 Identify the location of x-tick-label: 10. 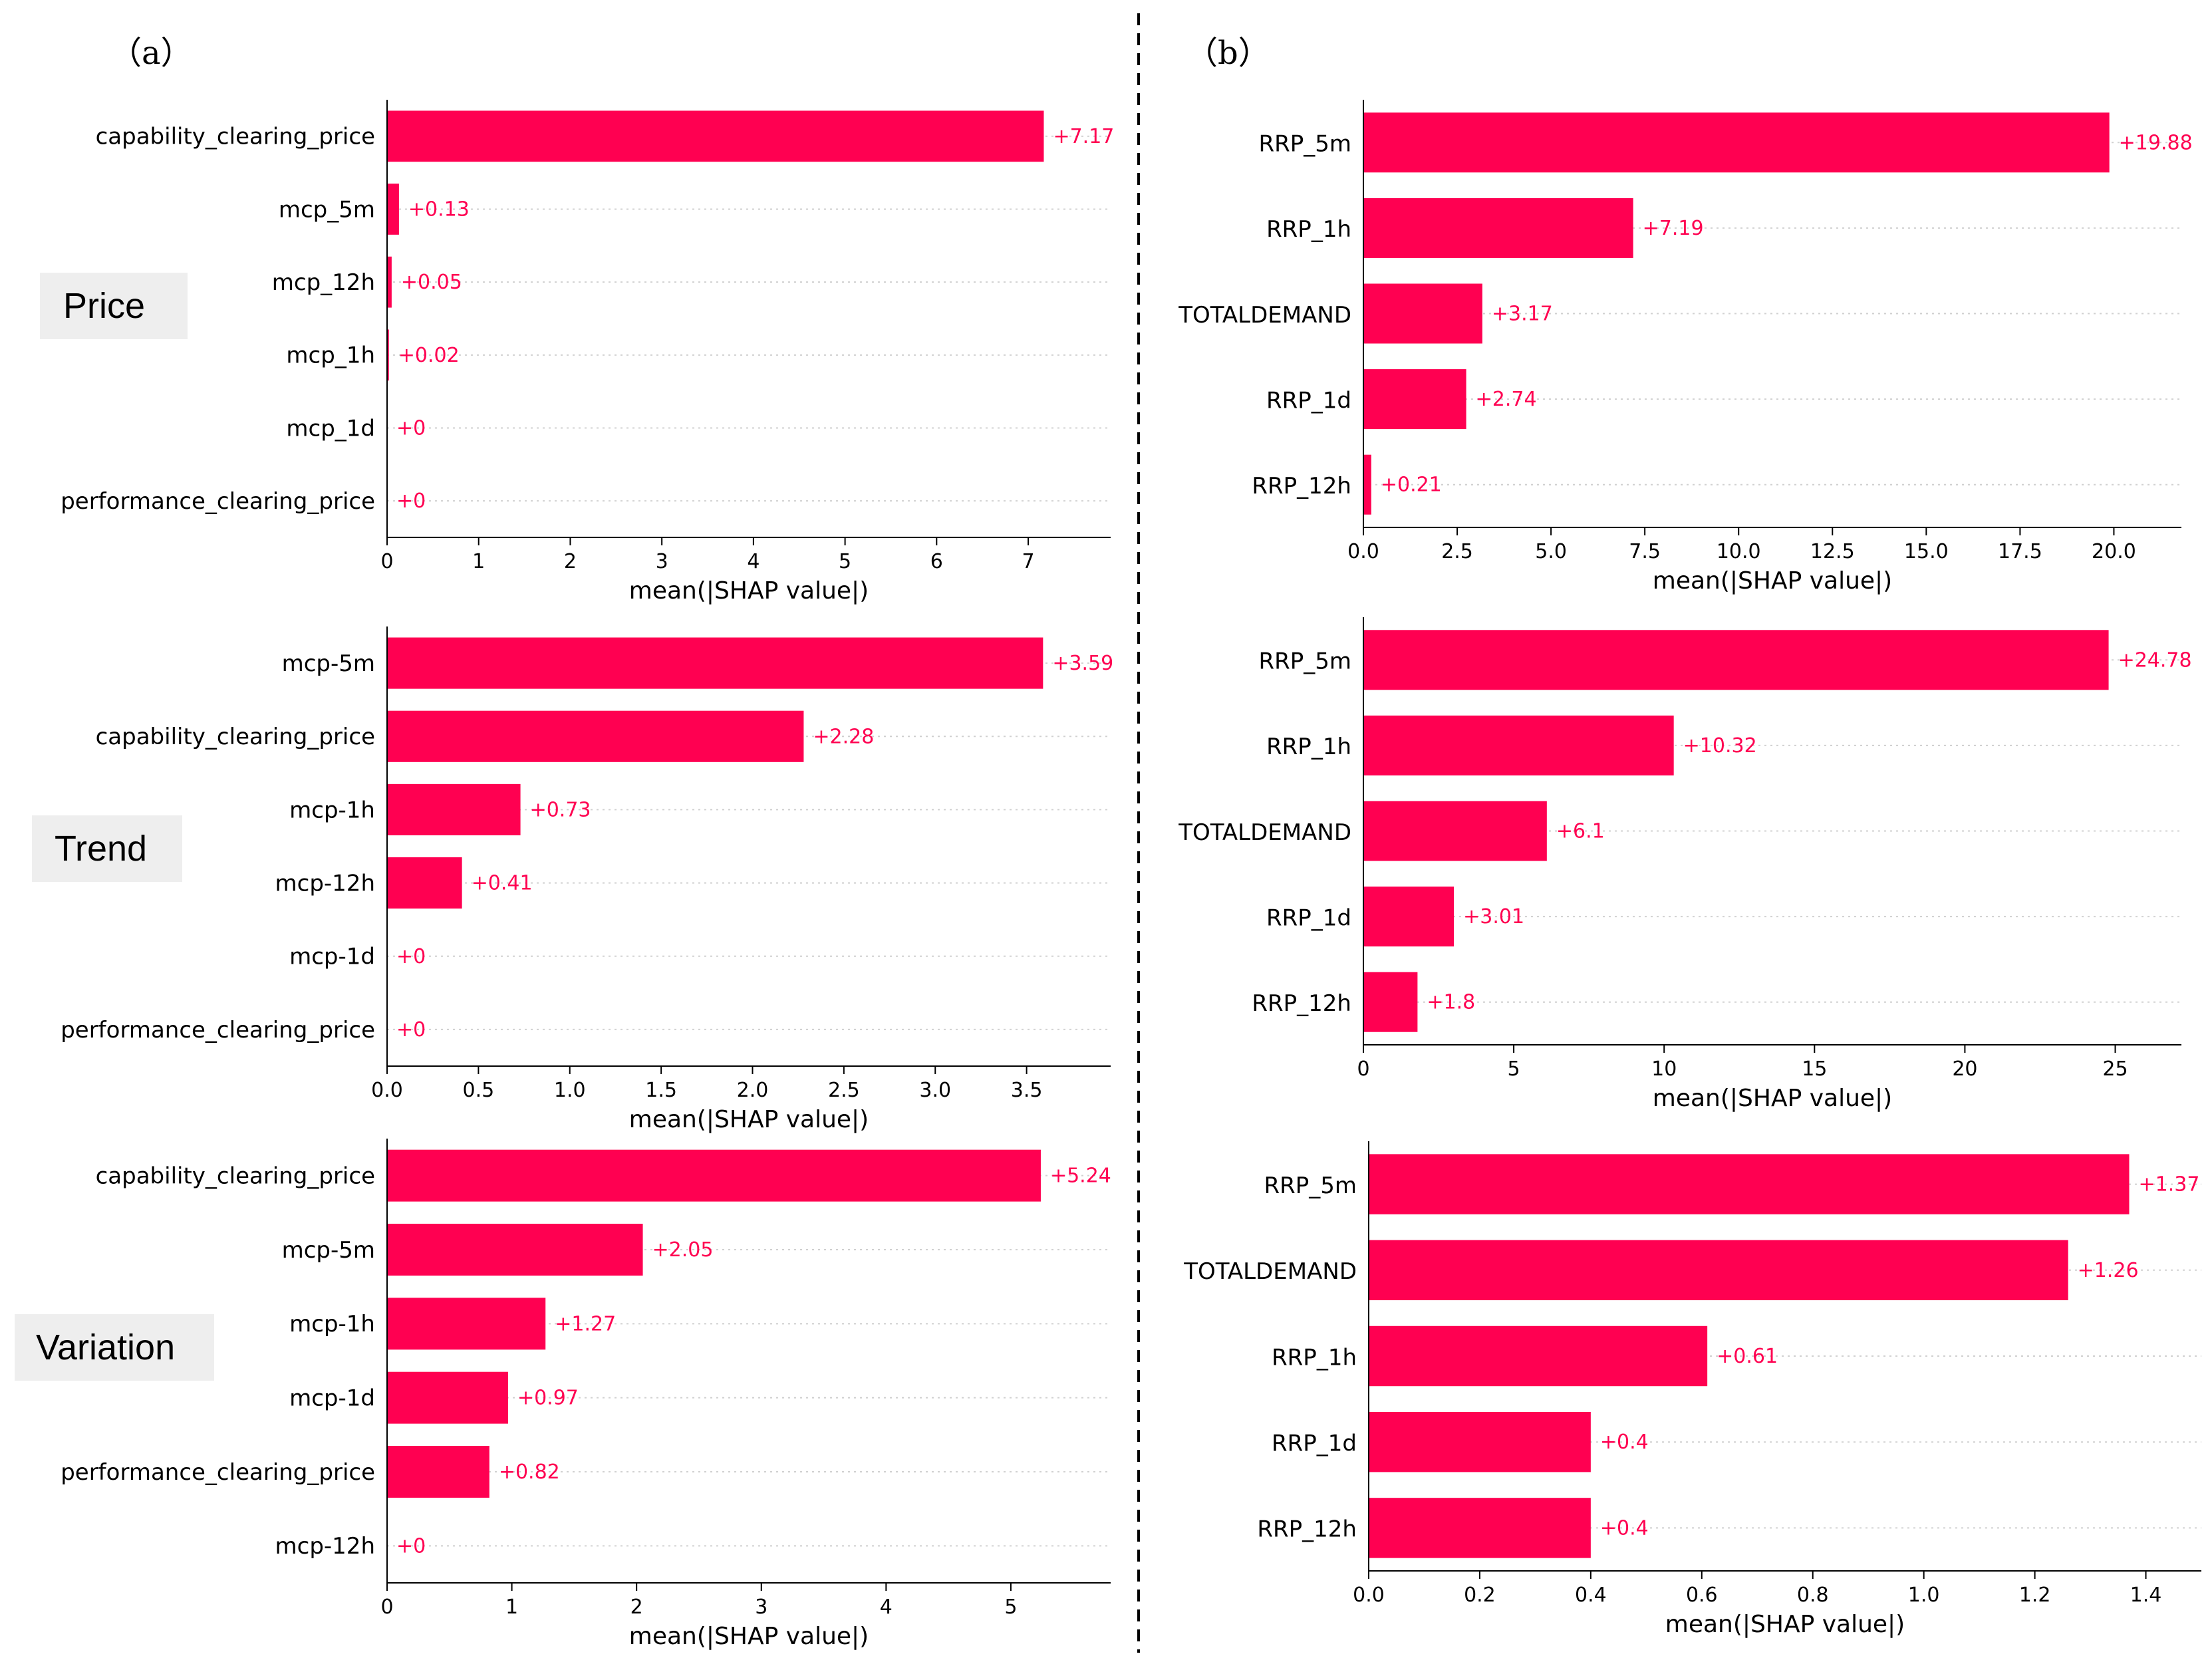
(1664, 1069).